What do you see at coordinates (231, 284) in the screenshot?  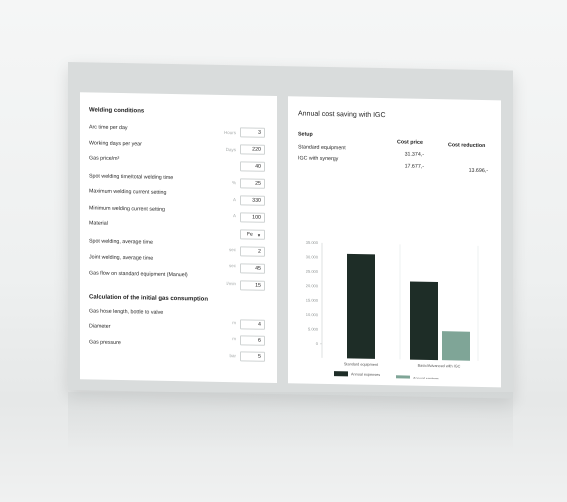 I see `unit-label: l/min` at bounding box center [231, 284].